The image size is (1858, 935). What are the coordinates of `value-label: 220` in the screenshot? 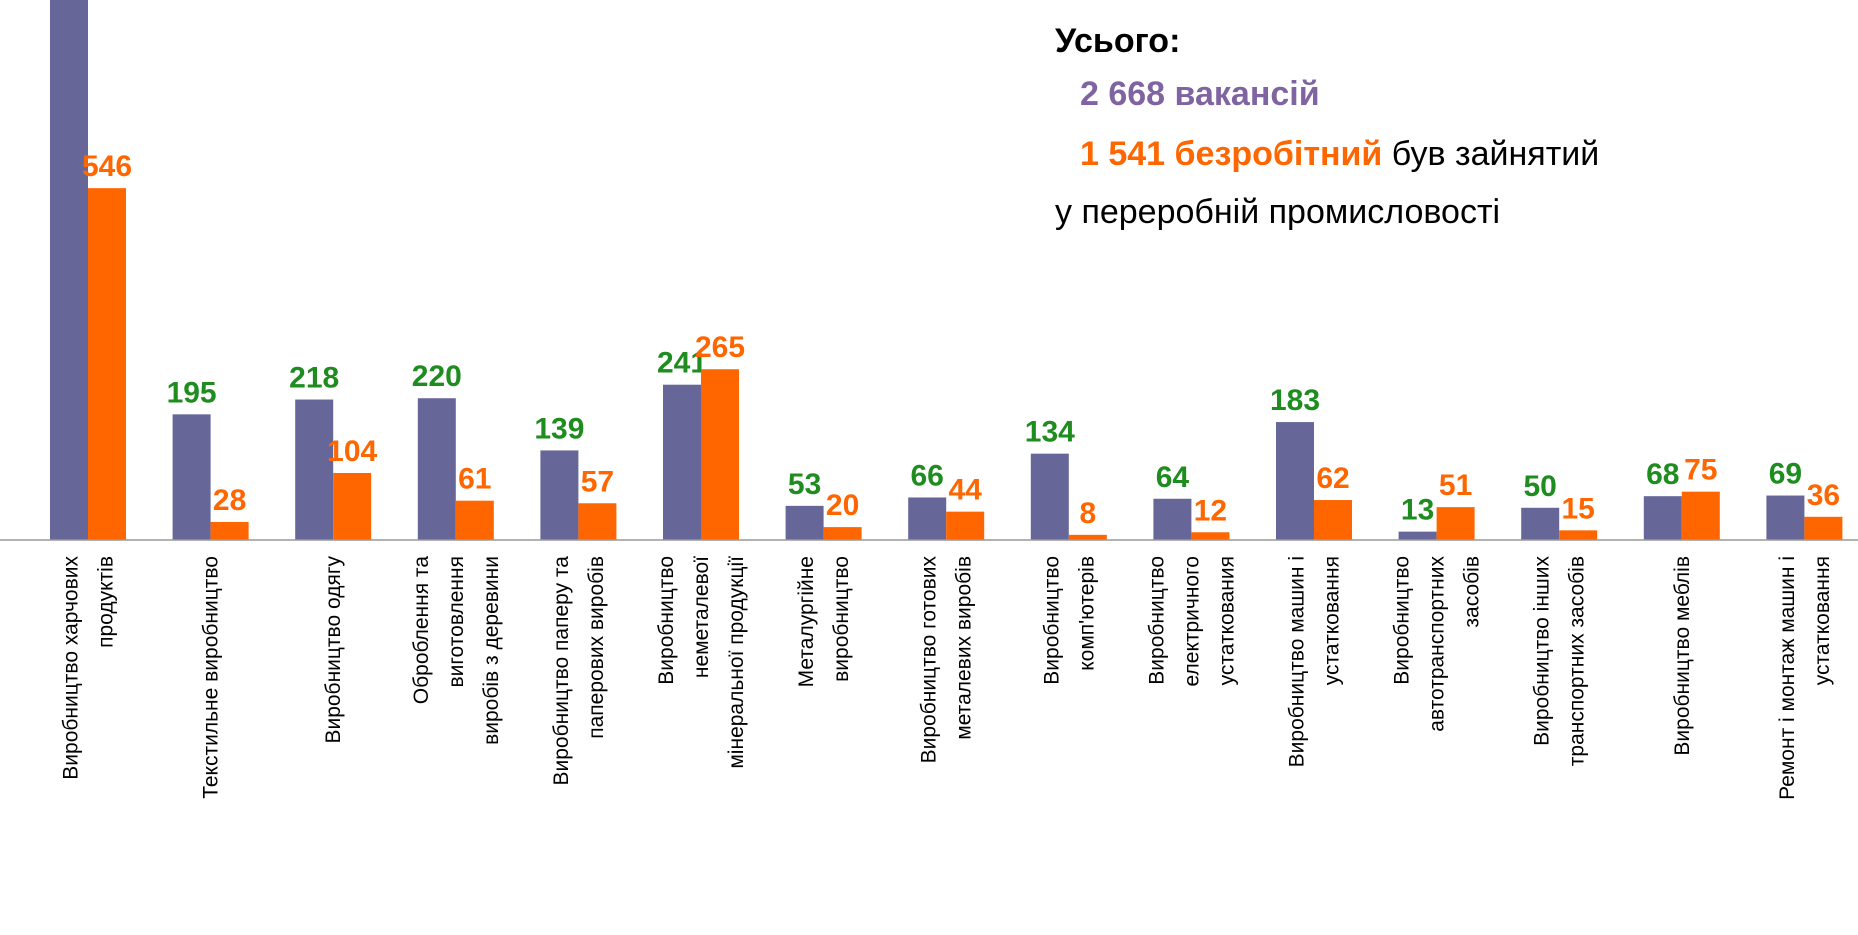 It's located at (437, 376).